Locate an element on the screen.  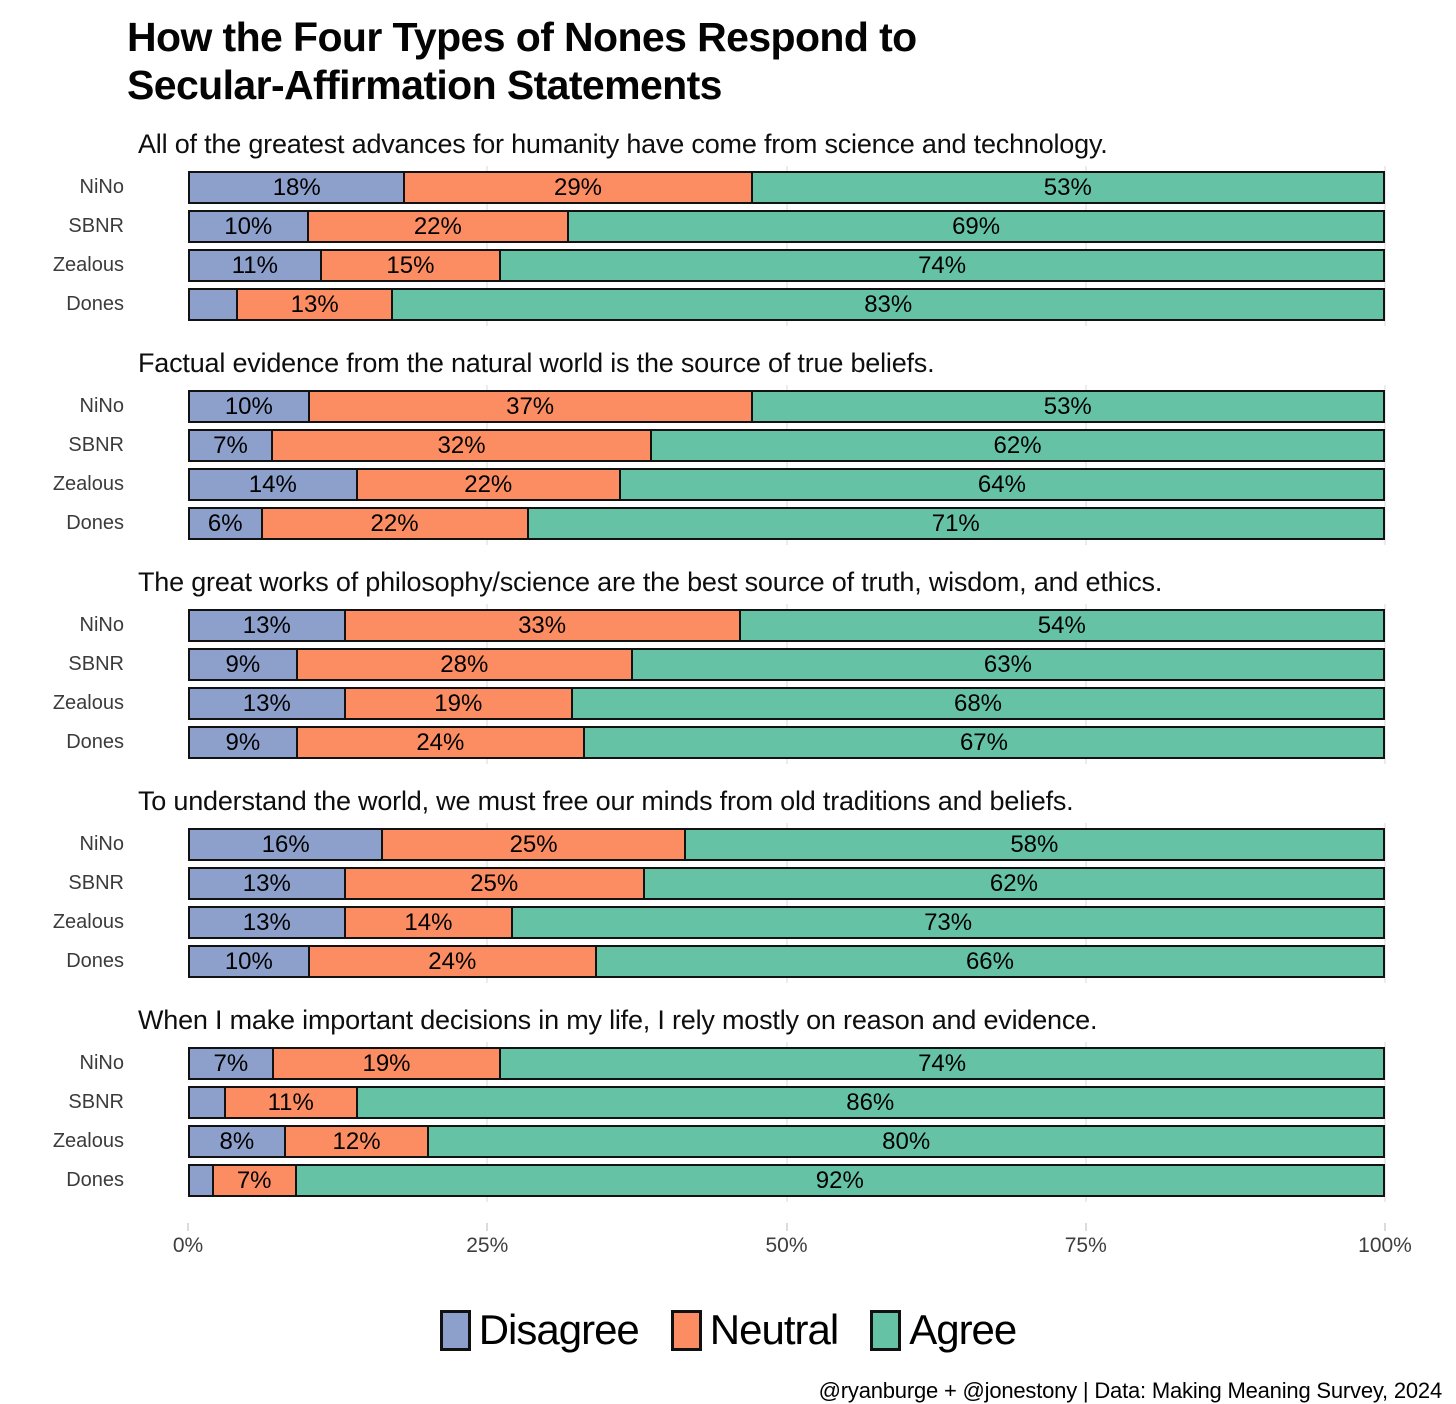
bar-row: NiNo 18% 29% 53% is located at coordinates (732, 188).